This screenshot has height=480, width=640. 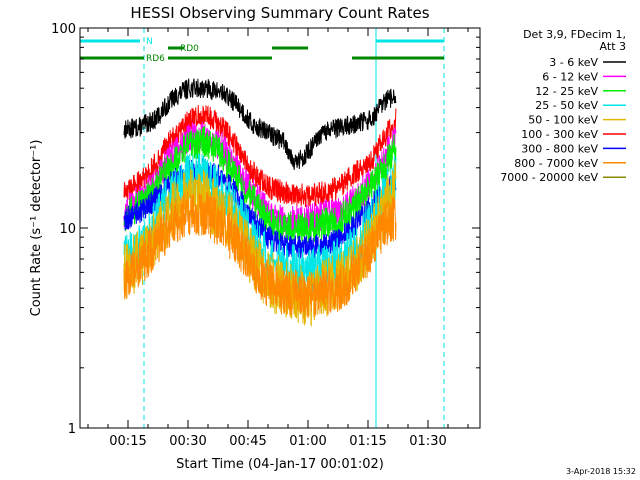 What do you see at coordinates (72, 429) in the screenshot?
I see `y-tick-label-0: 1` at bounding box center [72, 429].